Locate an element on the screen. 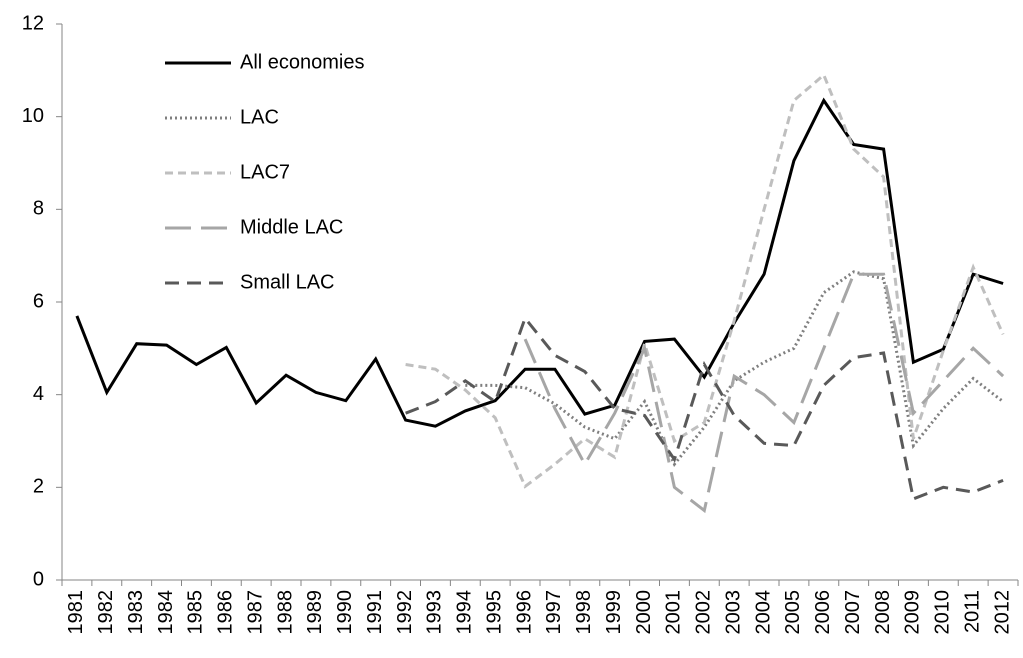  x-tick-label: 1993 is located at coordinates (435, 612).